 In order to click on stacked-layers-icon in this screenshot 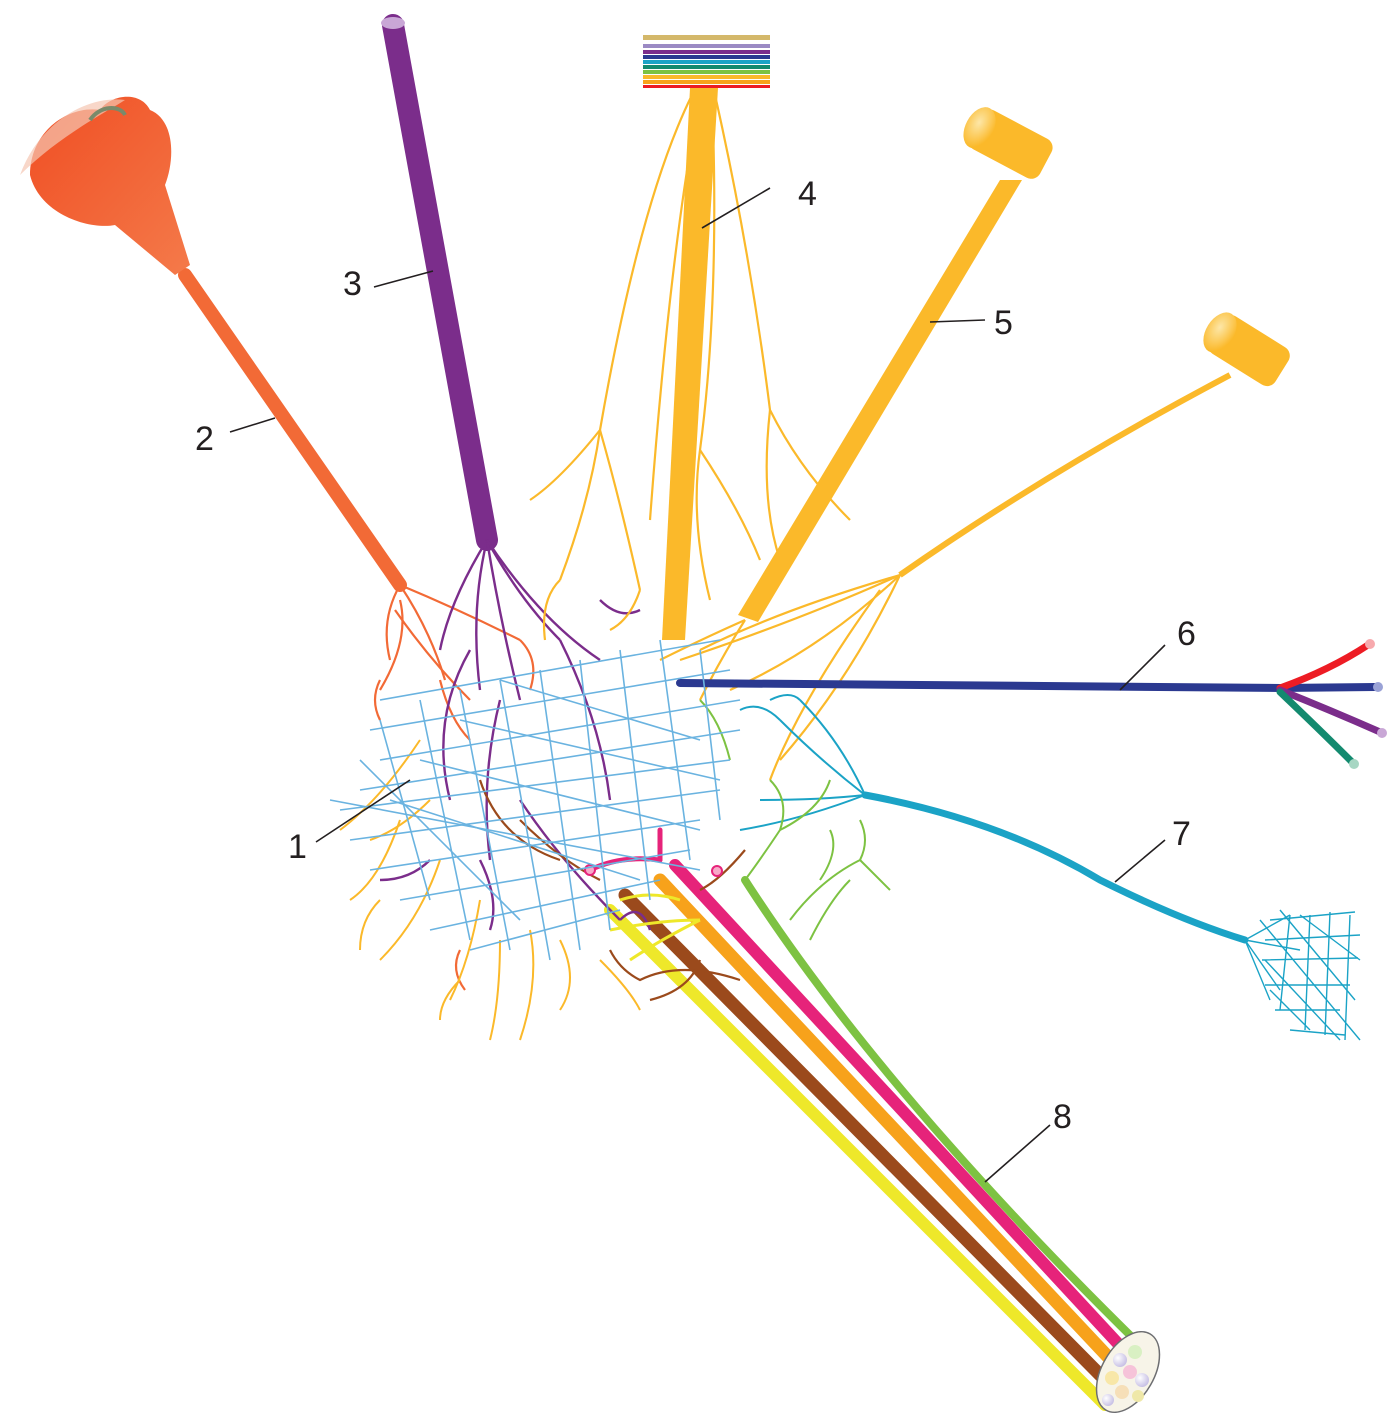, I will do `click(706, 61)`.